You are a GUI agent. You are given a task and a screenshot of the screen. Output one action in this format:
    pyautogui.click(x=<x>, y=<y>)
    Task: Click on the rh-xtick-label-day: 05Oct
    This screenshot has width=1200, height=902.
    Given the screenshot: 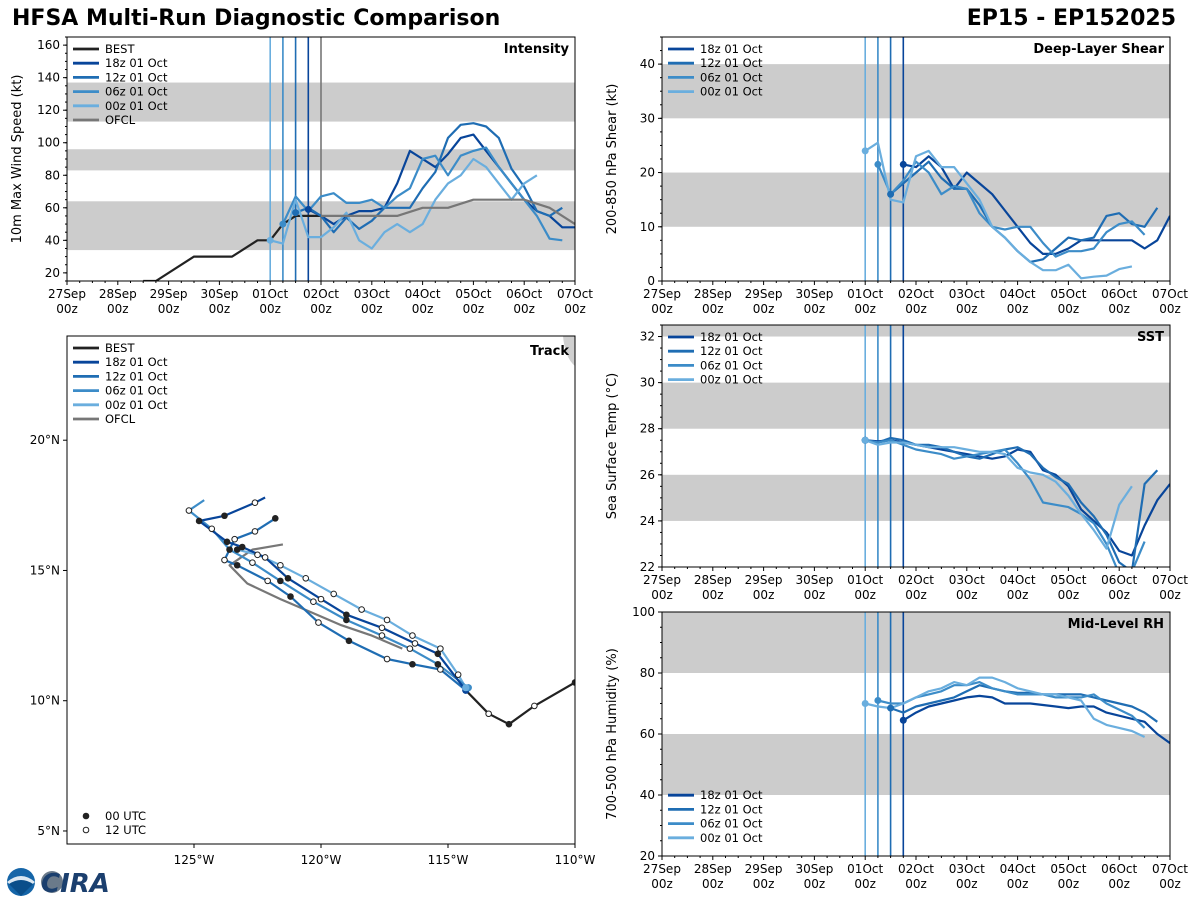 What is the action you would take?
    pyautogui.click(x=1068, y=869)
    